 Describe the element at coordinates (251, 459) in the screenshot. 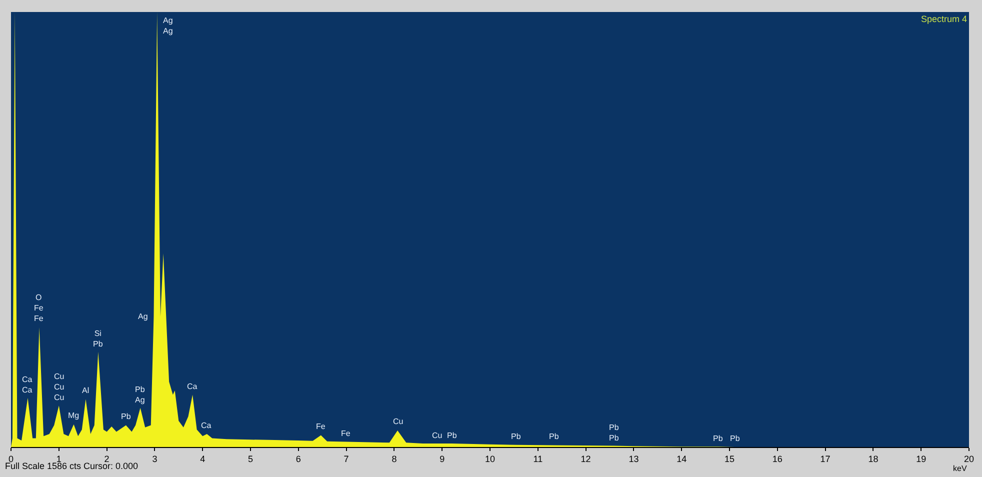

I see `x-tick-label: 5` at that location.